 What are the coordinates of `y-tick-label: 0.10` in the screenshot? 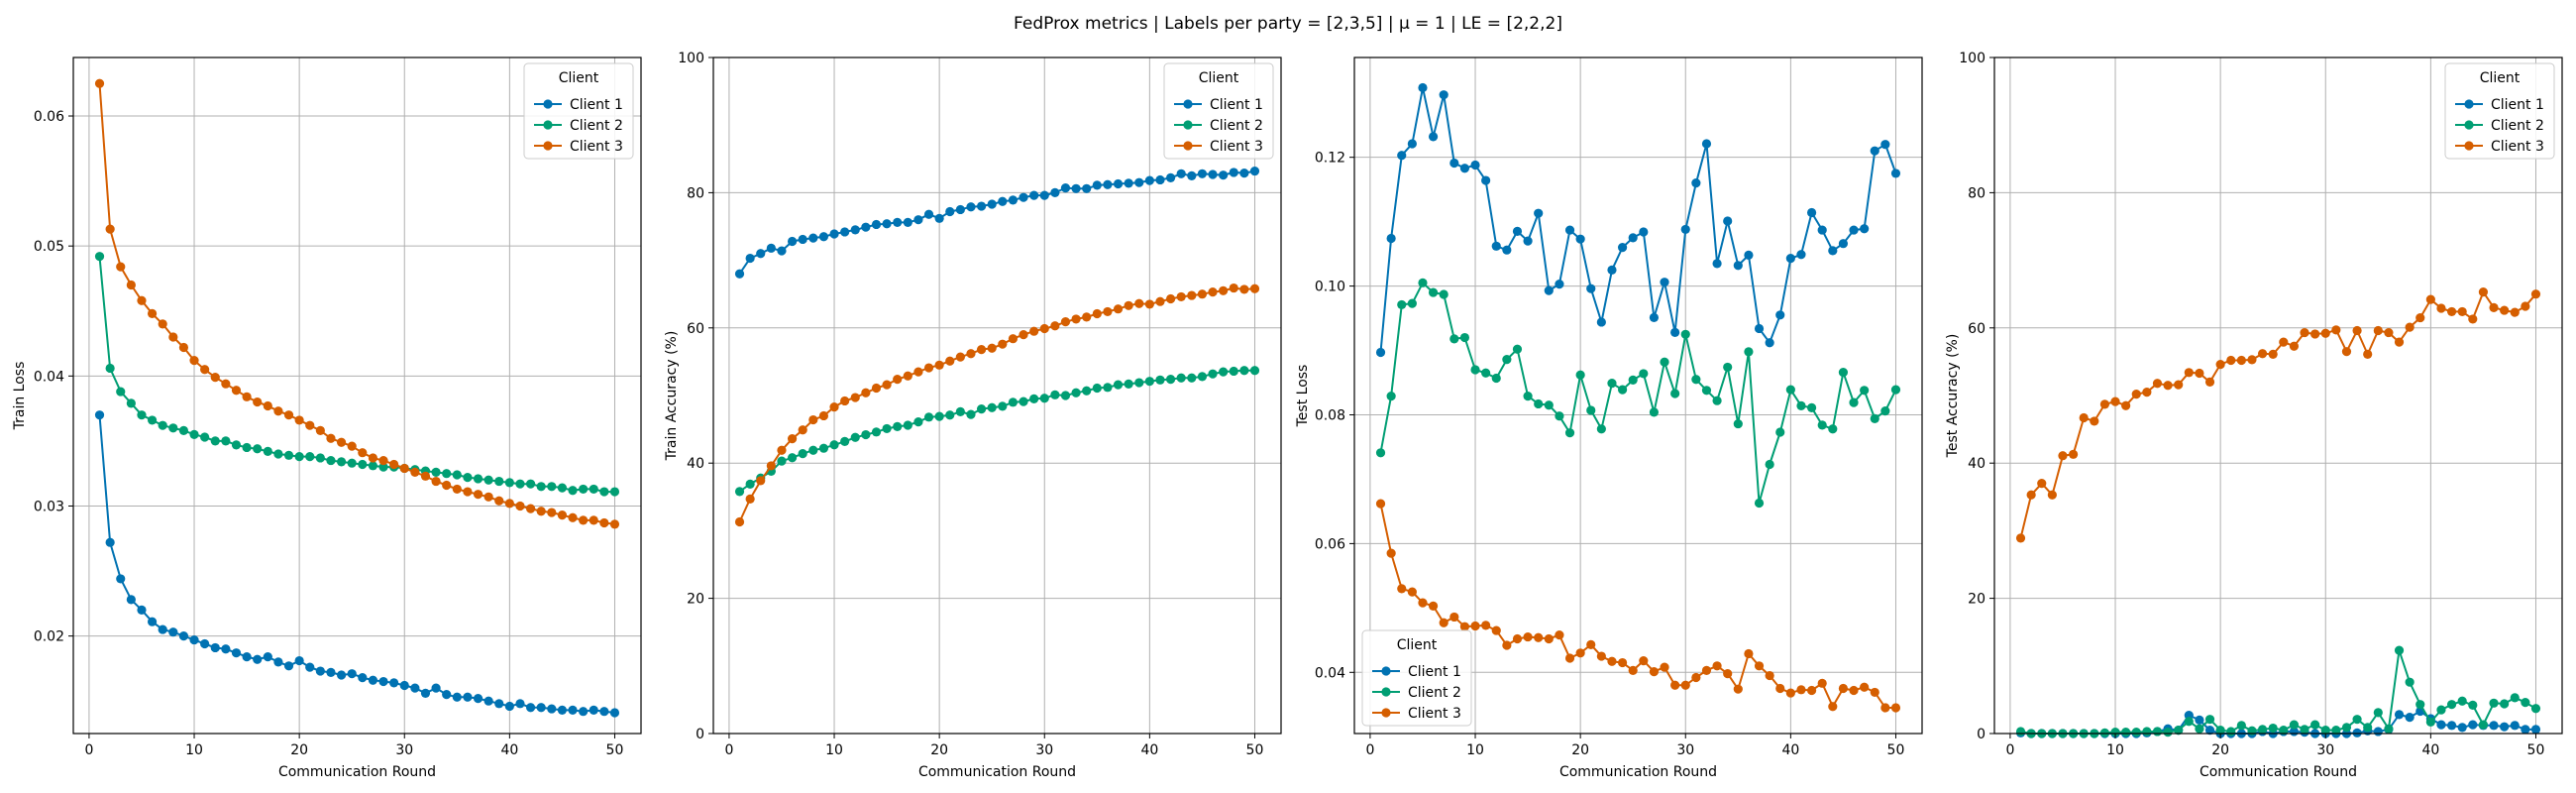 It's located at (1330, 287).